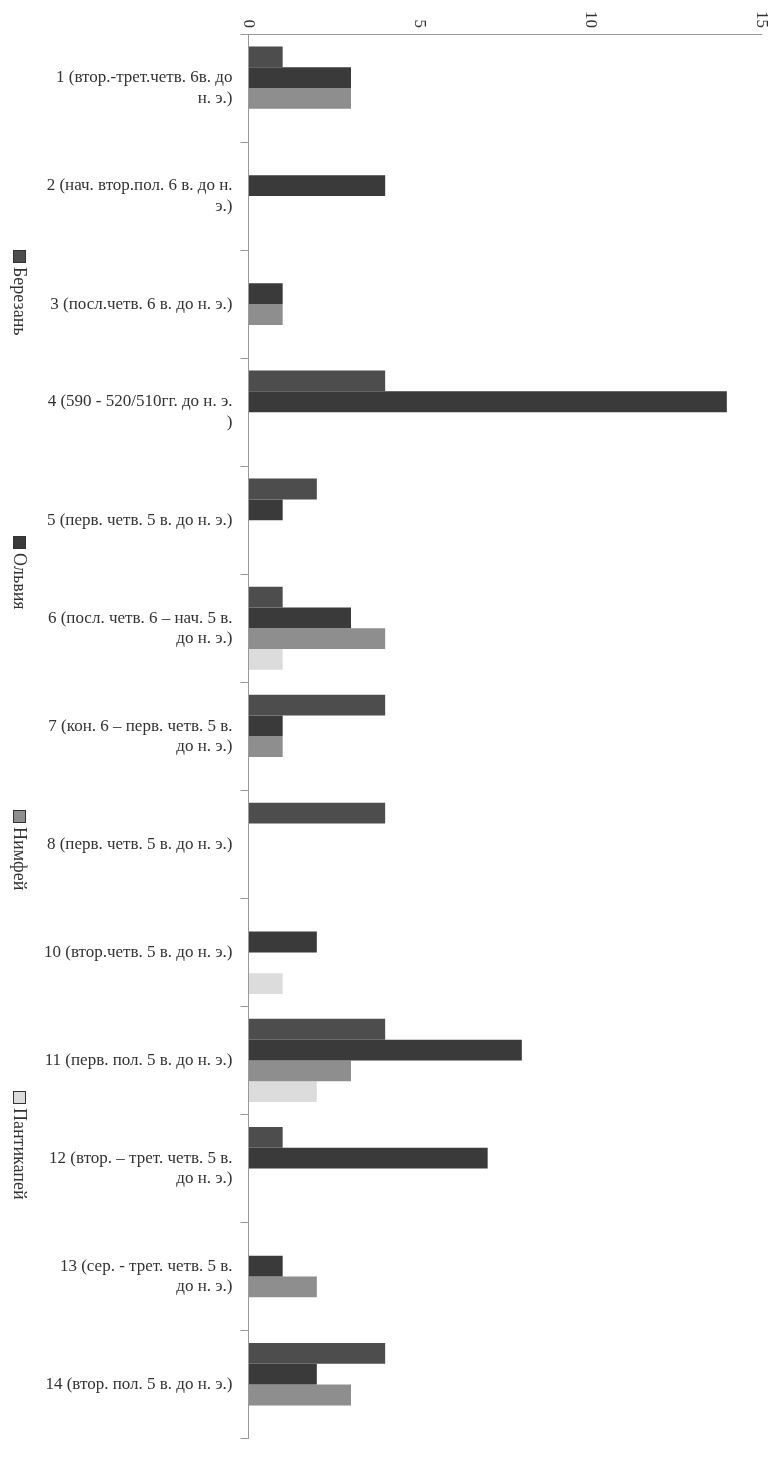  I want to click on y-tick-label: 8 (перв. четв. 5 в. до н. э.), so click(139, 843).